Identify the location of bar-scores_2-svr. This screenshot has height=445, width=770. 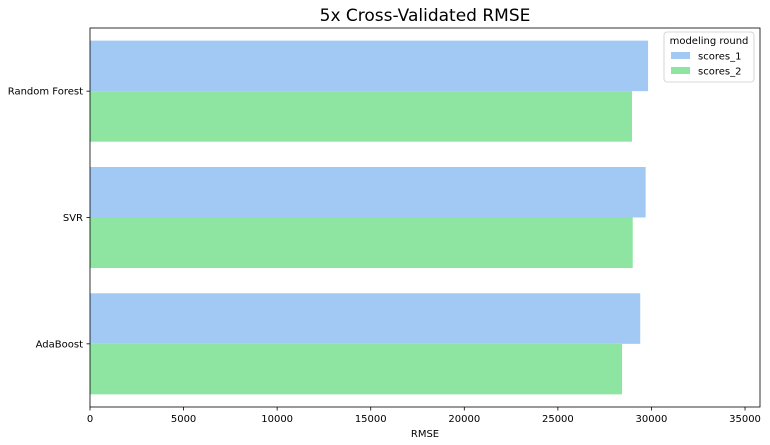
(361, 243).